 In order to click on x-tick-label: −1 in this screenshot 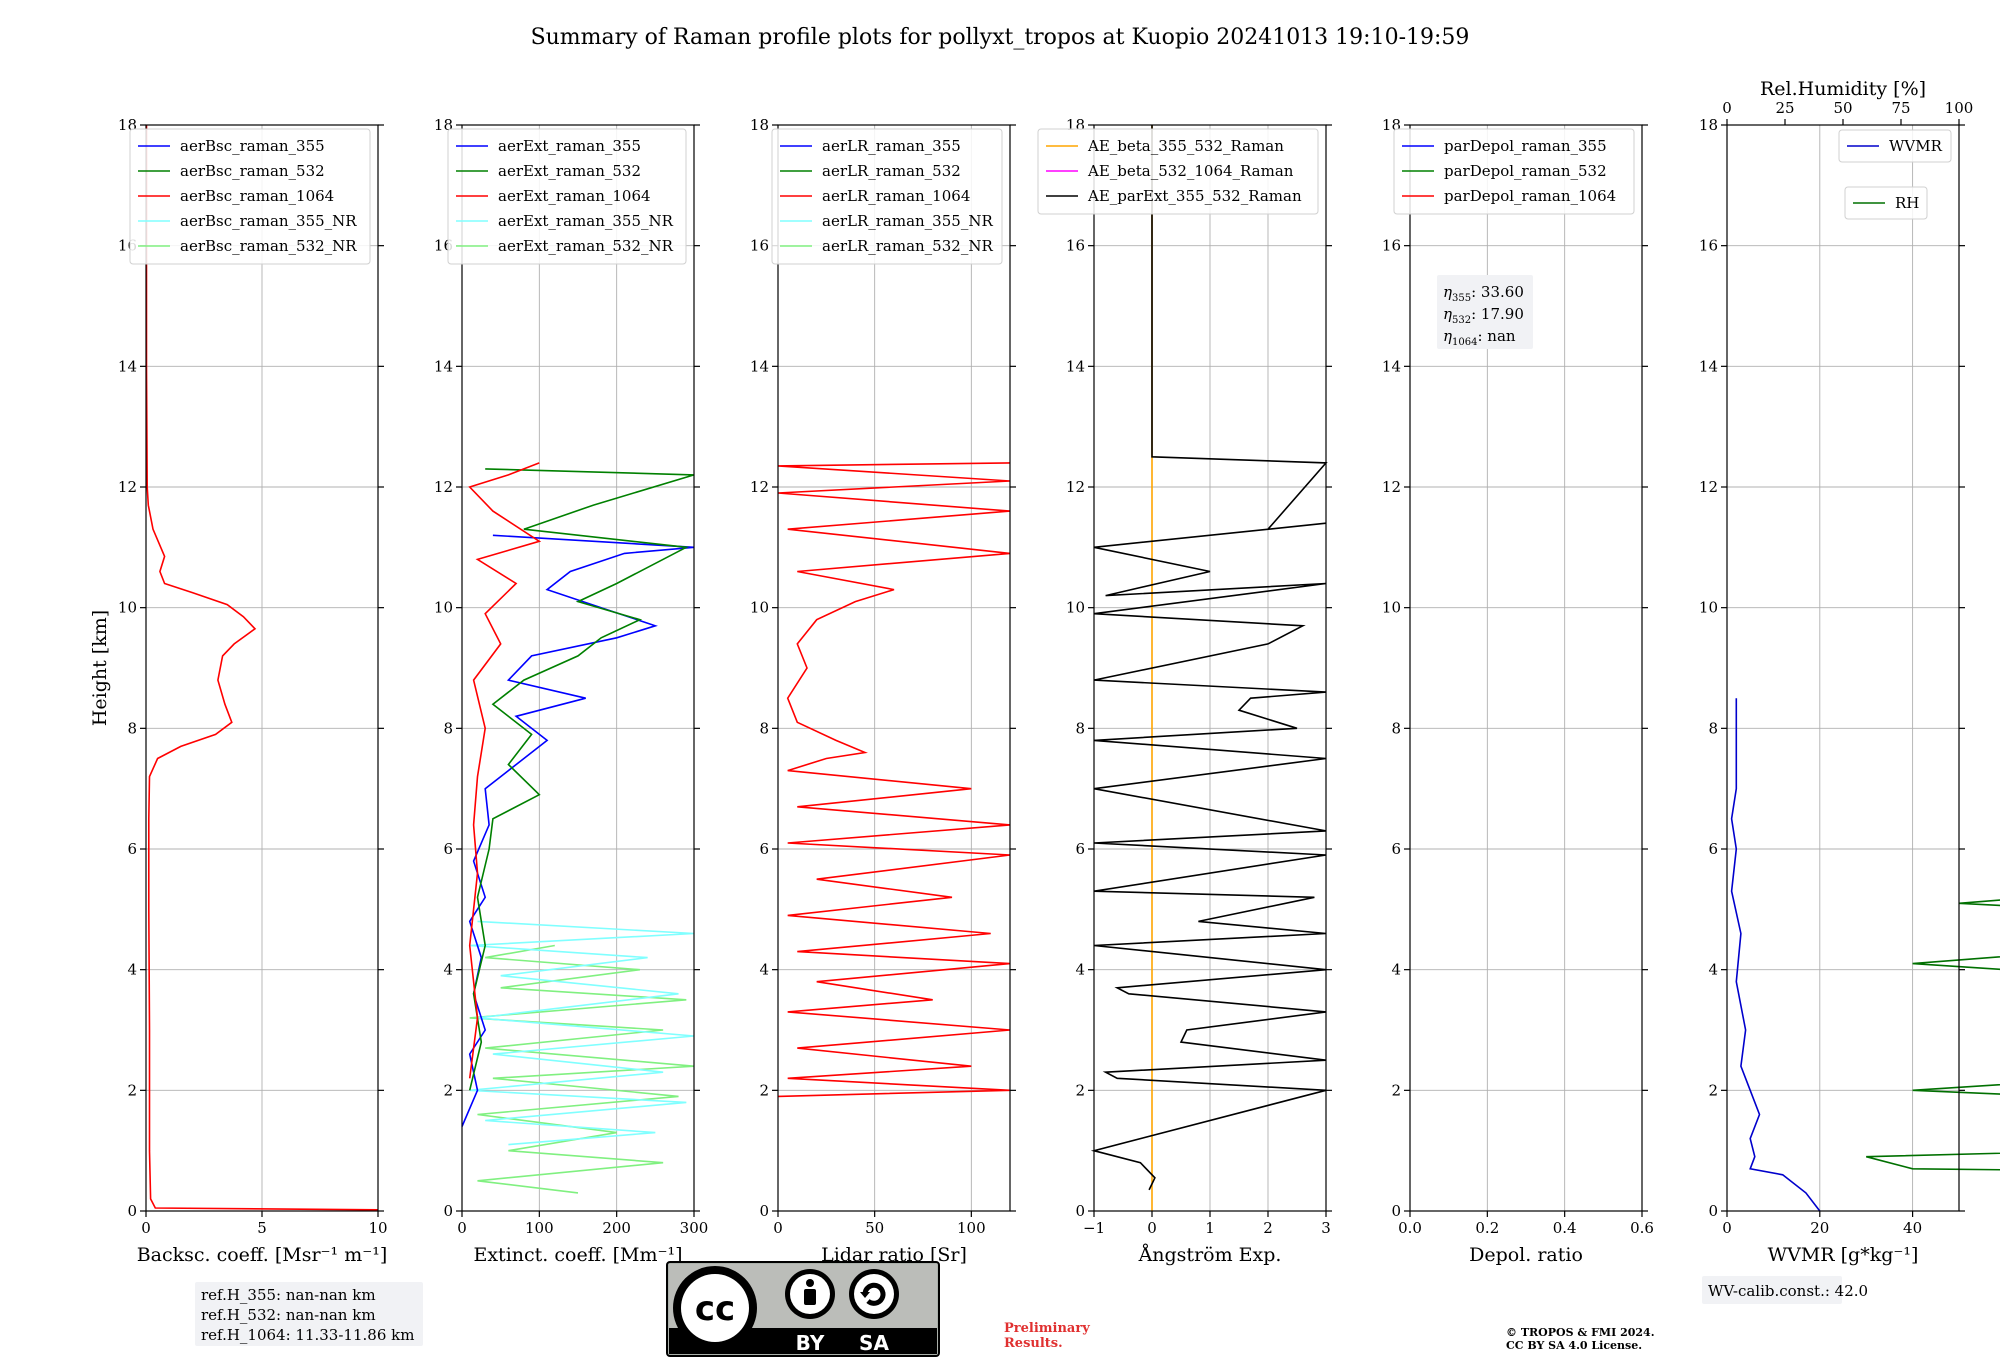, I will do `click(1094, 1228)`.